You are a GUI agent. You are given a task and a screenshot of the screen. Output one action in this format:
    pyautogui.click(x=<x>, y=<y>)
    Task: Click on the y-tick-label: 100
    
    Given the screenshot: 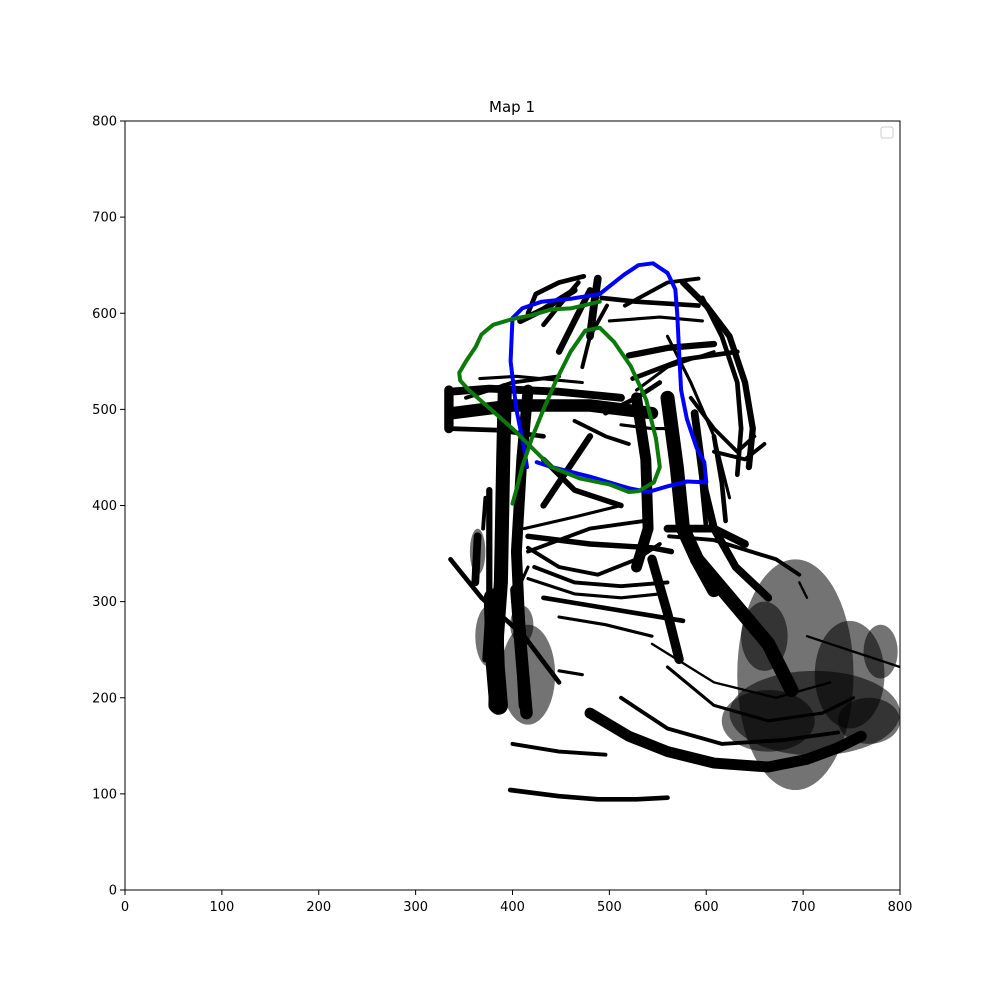 What is the action you would take?
    pyautogui.click(x=104, y=794)
    